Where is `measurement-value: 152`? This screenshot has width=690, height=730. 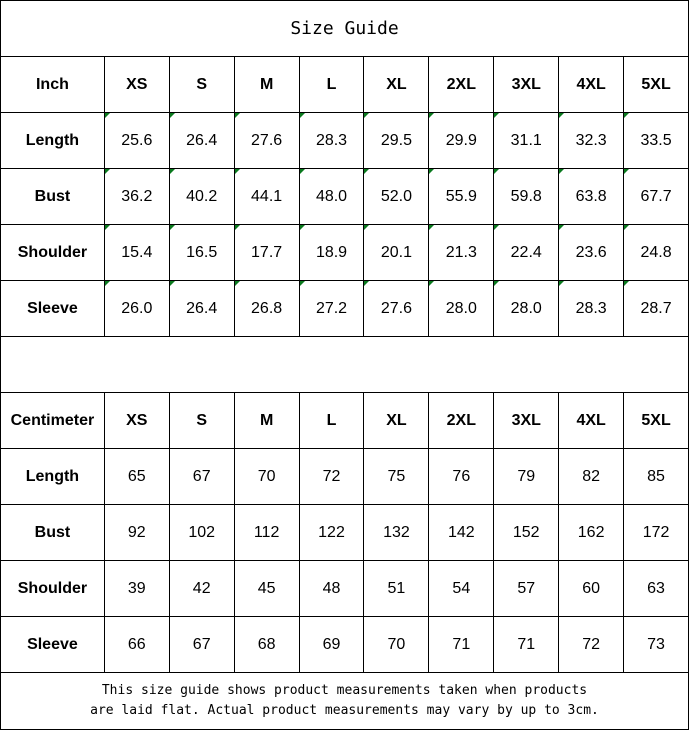
measurement-value: 152 is located at coordinates (526, 532).